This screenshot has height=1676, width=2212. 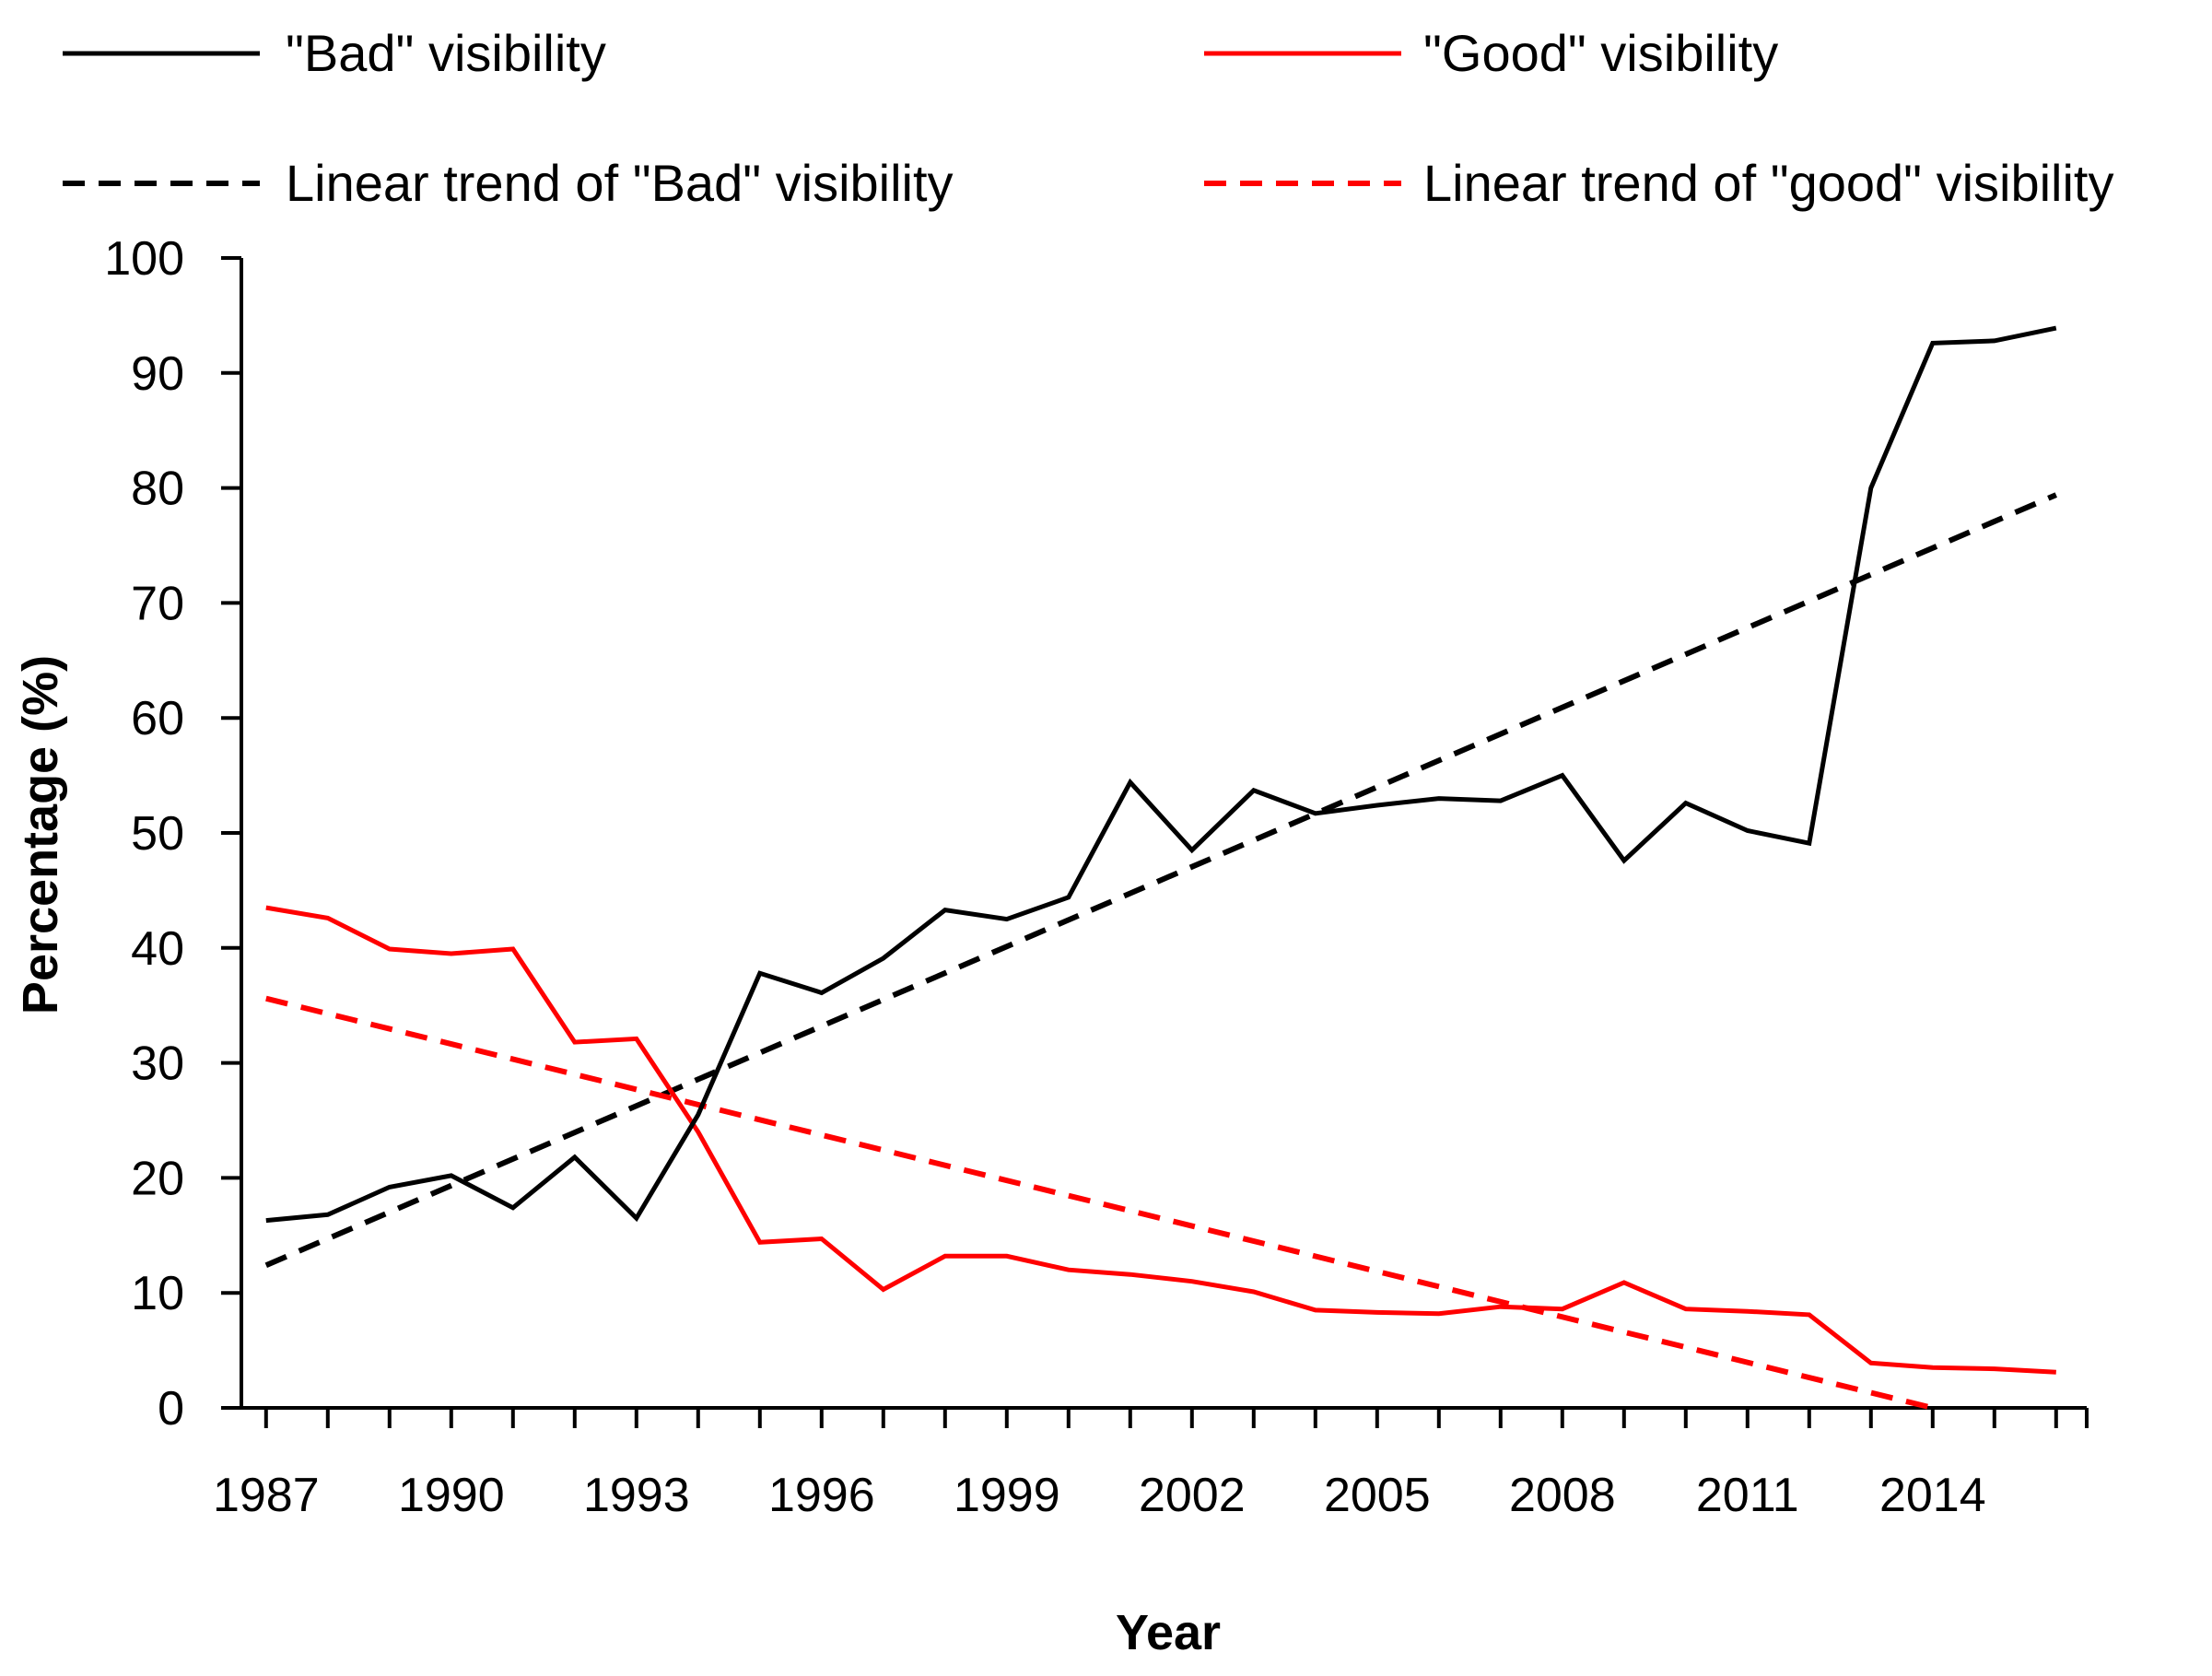 I want to click on y-tick-label: 10, so click(x=157, y=1293).